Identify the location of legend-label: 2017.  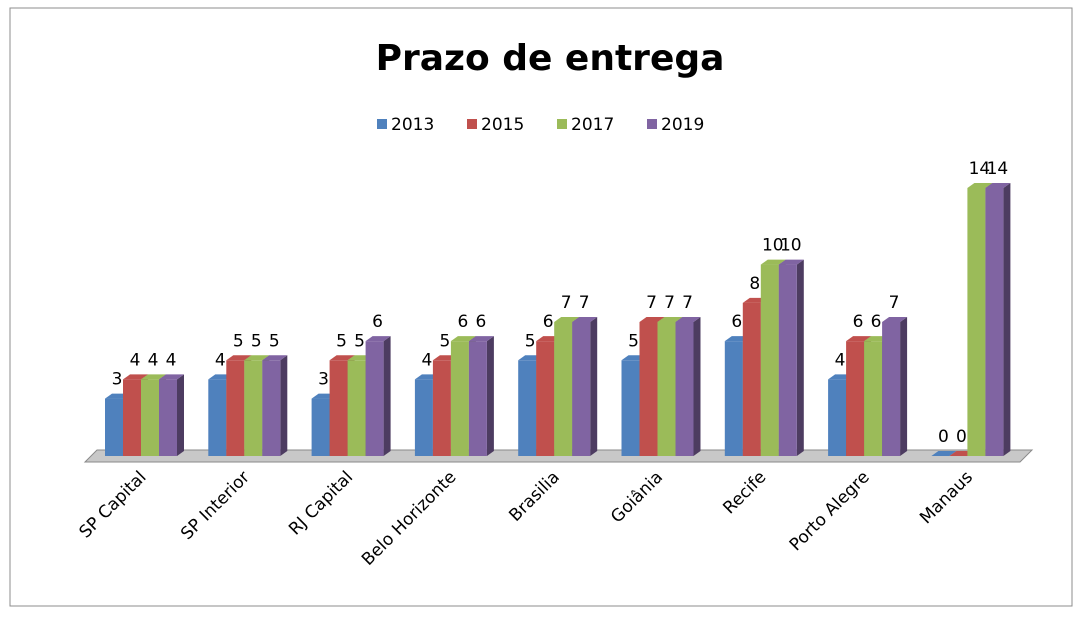
(592, 125).